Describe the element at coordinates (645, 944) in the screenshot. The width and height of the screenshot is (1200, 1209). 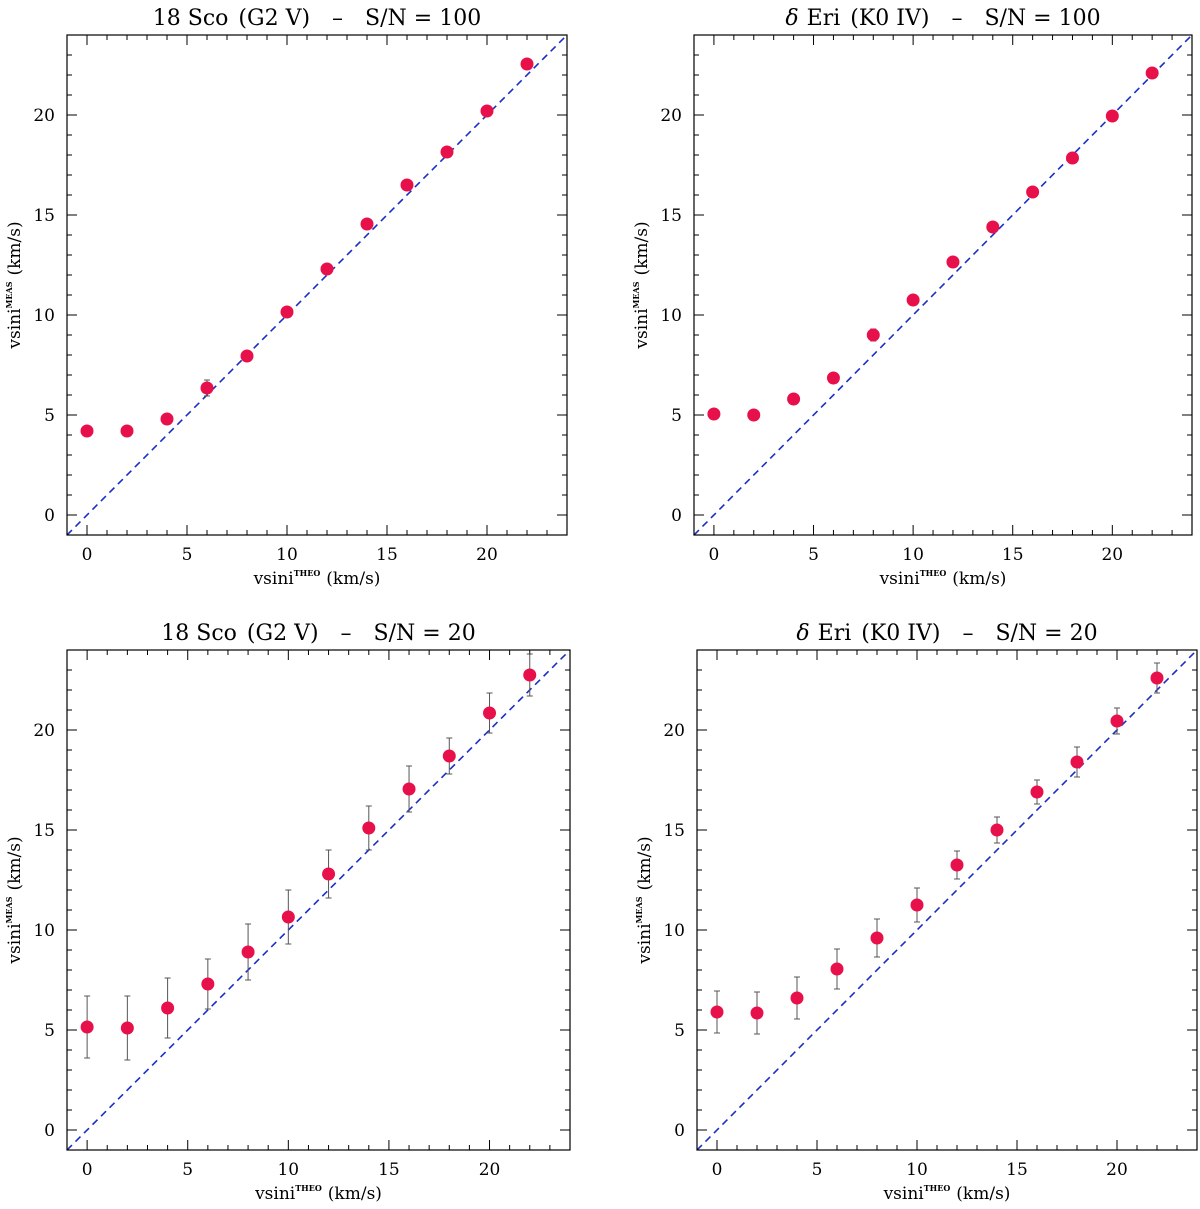
I see `y-axis-label-main: vsini` at that location.